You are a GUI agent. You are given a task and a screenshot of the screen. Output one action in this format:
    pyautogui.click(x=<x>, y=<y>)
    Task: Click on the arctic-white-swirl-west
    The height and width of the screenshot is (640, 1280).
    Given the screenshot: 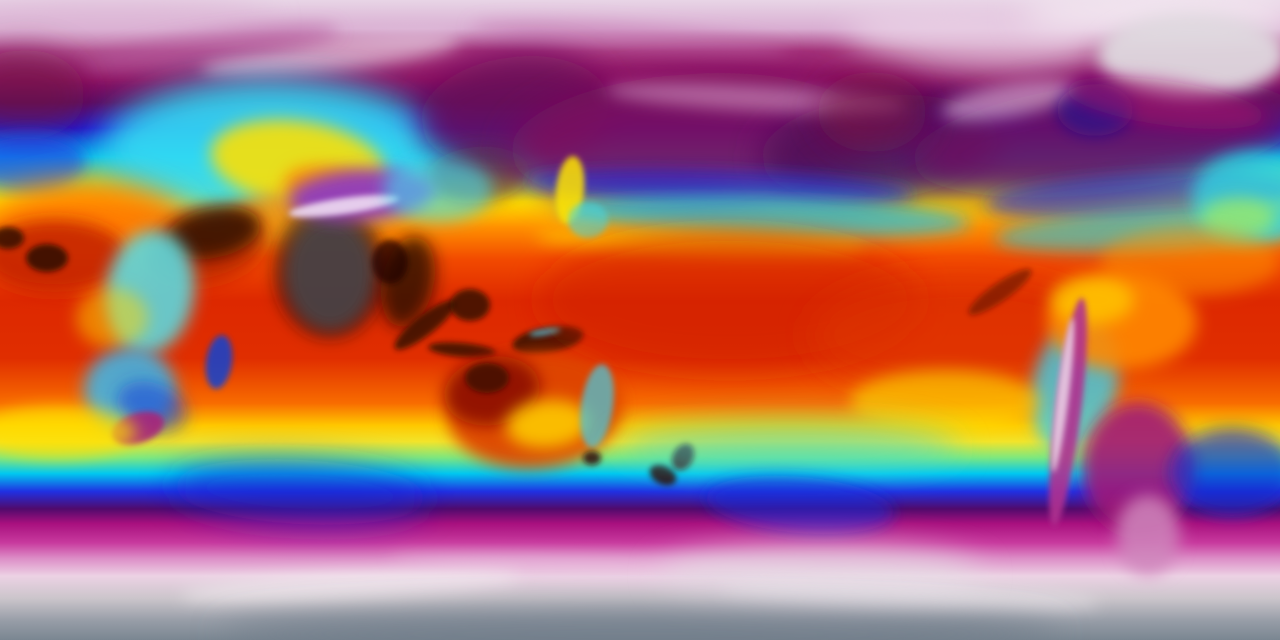 What is the action you would take?
    pyautogui.click(x=330, y=55)
    